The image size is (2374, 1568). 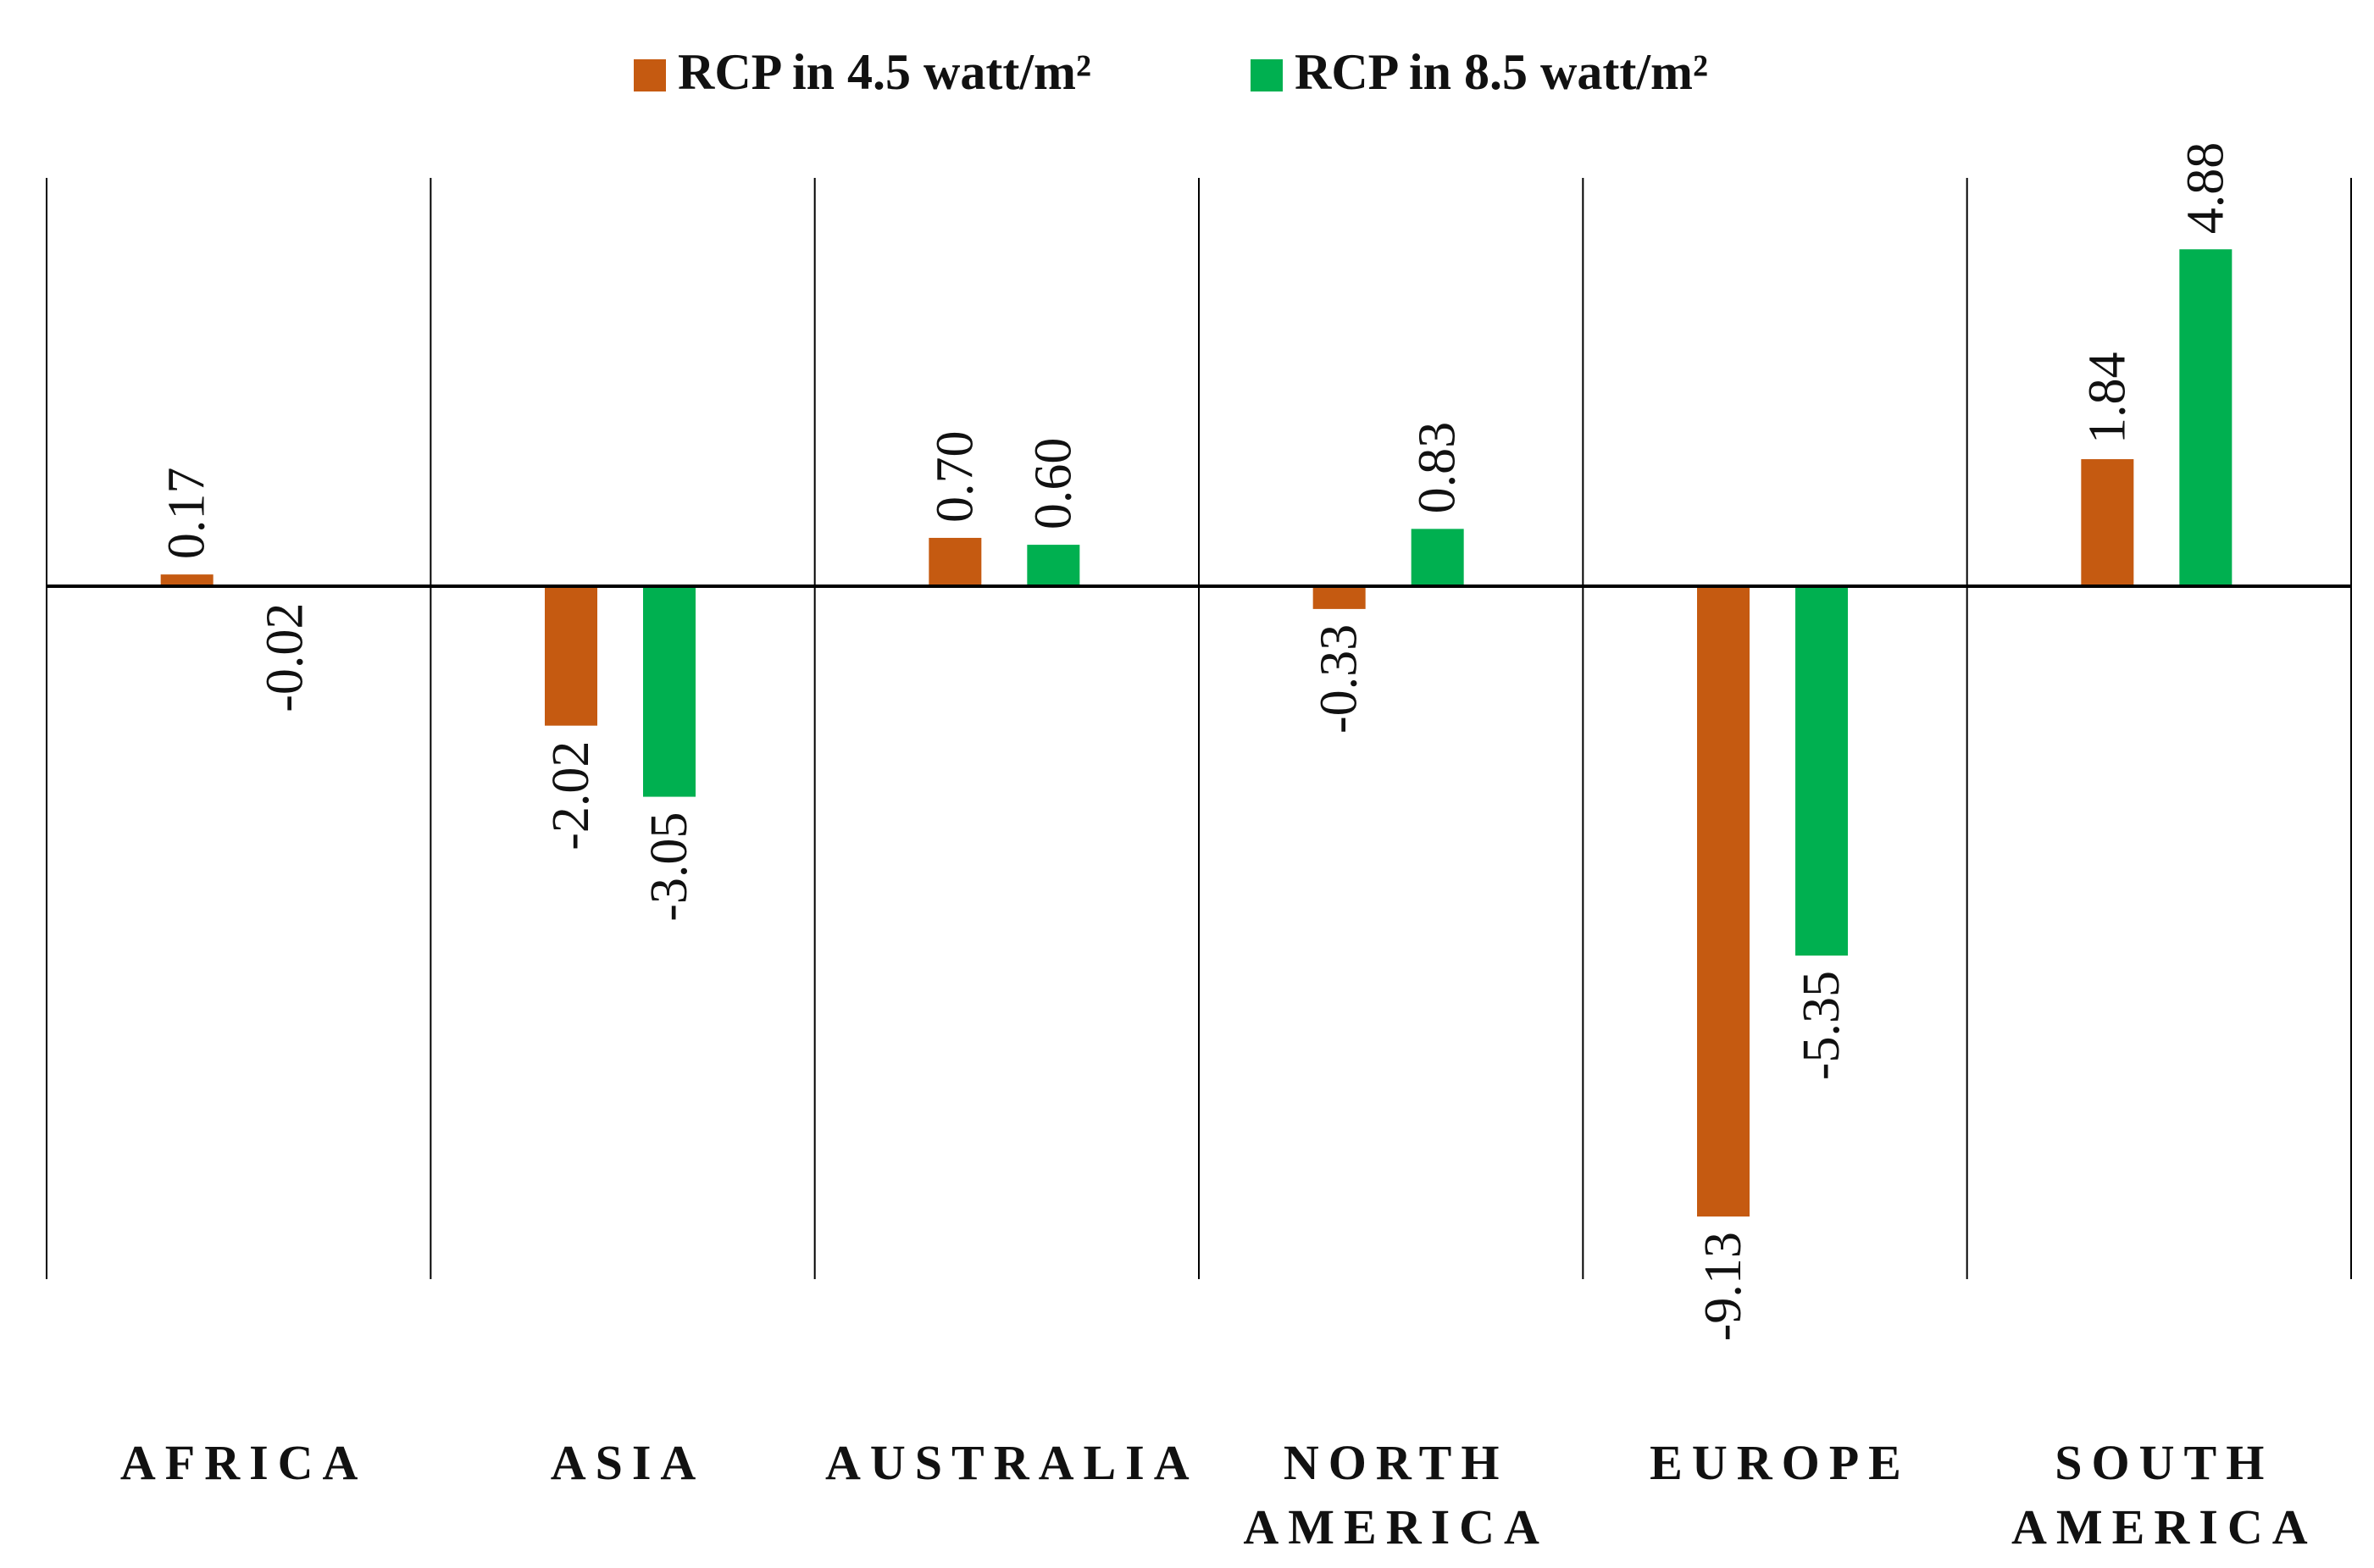 I want to click on value-label-asia-series-1: -2.02, so click(x=571, y=795).